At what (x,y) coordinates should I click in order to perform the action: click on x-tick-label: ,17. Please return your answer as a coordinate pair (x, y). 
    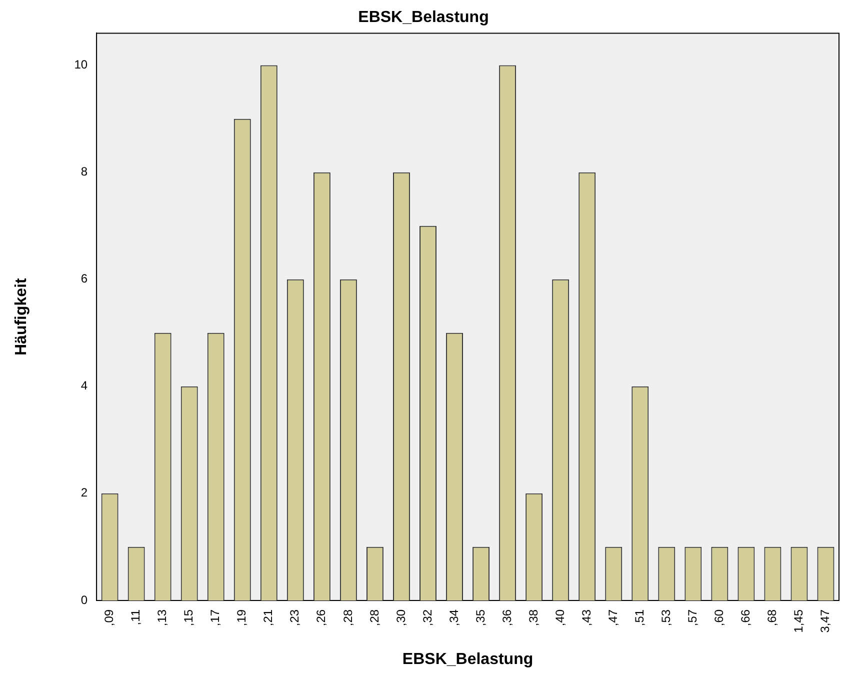
    Looking at the image, I should click on (215, 617).